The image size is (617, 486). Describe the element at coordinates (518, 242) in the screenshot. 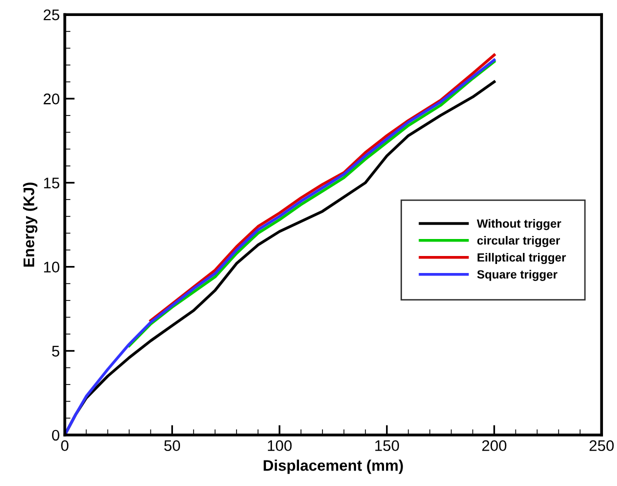

I see `legend-label: circular trigger` at that location.